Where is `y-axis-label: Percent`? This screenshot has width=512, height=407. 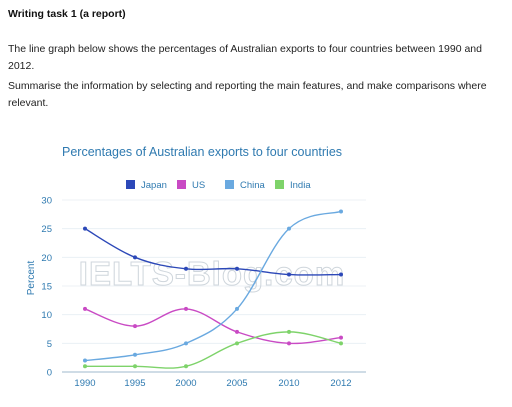
y-axis-label: Percent is located at coordinates (31, 278).